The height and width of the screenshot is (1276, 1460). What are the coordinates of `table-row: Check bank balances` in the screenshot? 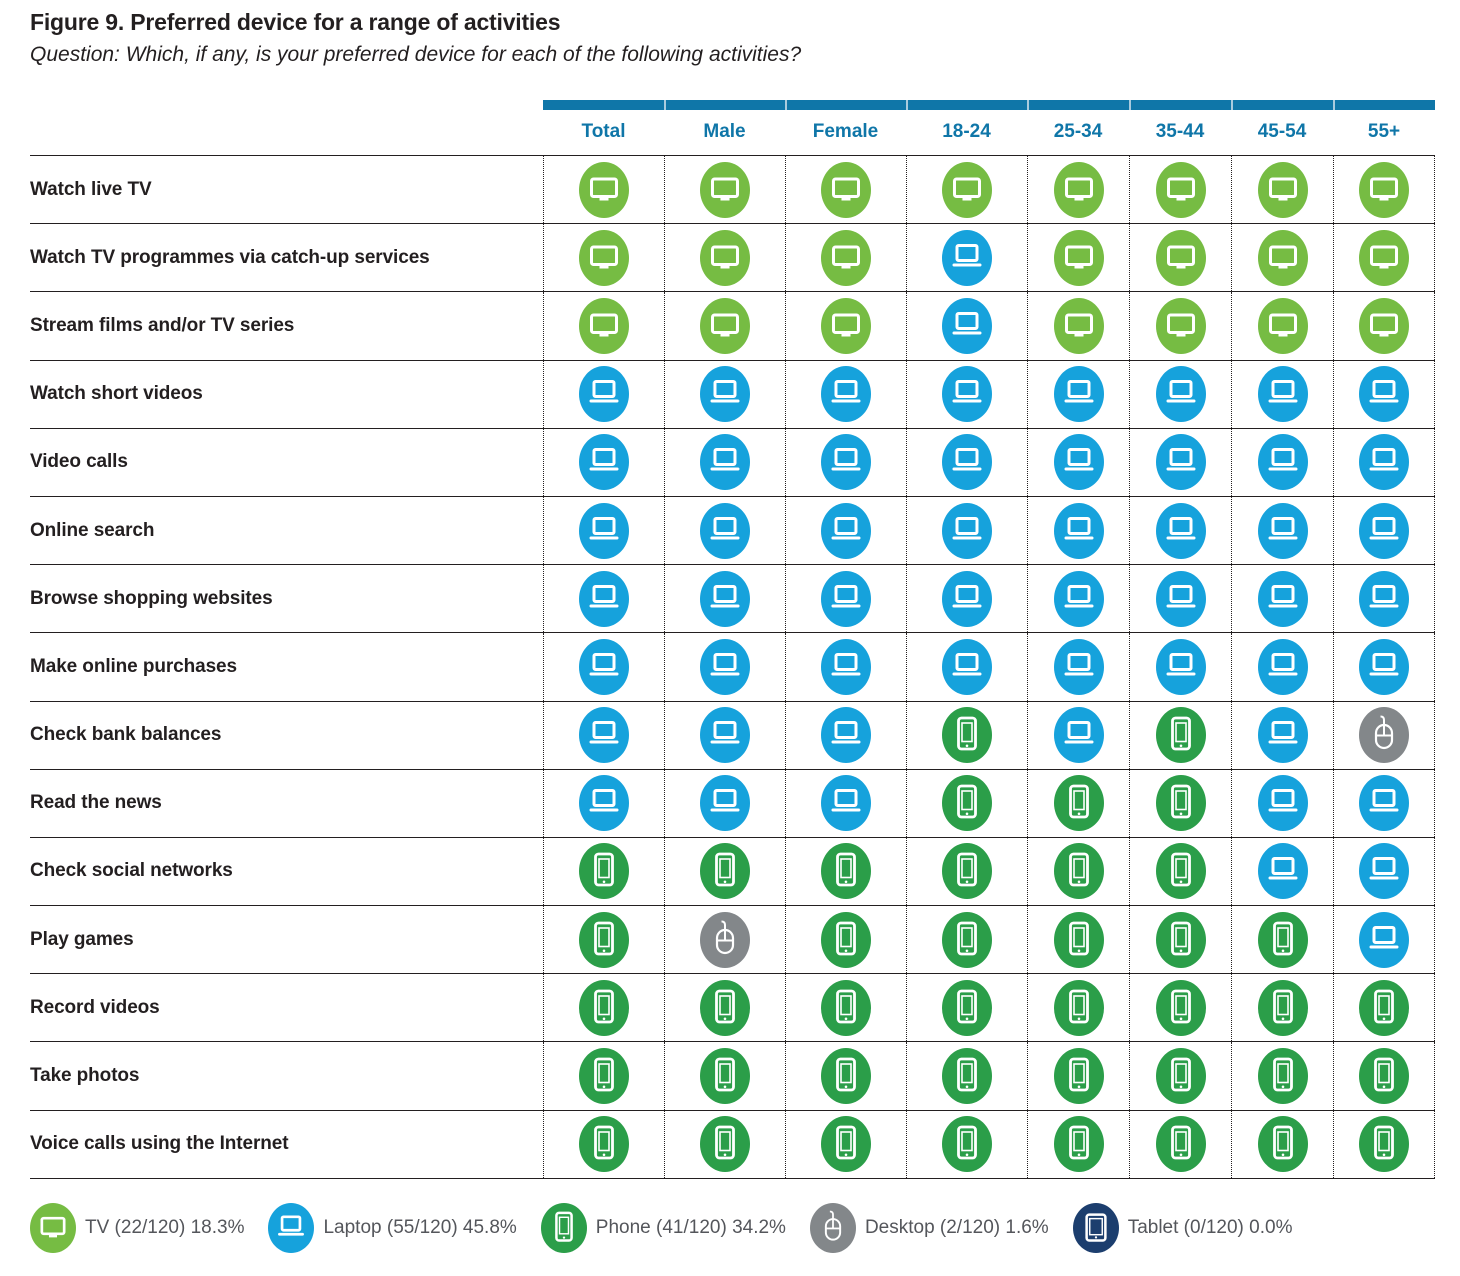 It's located at (732, 734).